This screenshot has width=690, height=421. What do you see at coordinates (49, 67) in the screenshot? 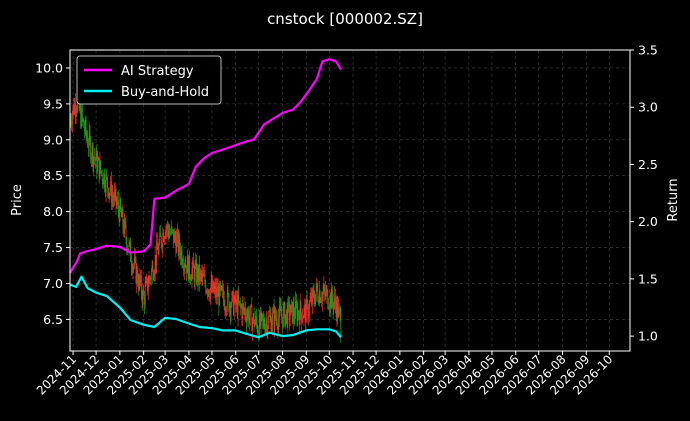
I see `y-tick-label-left: 10.0` at bounding box center [49, 67].